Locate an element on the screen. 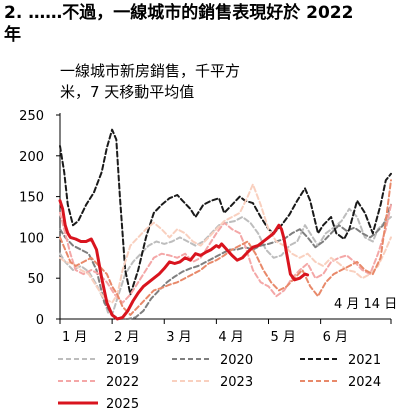  x-tick-label: 6 月 is located at coordinates (335, 337).